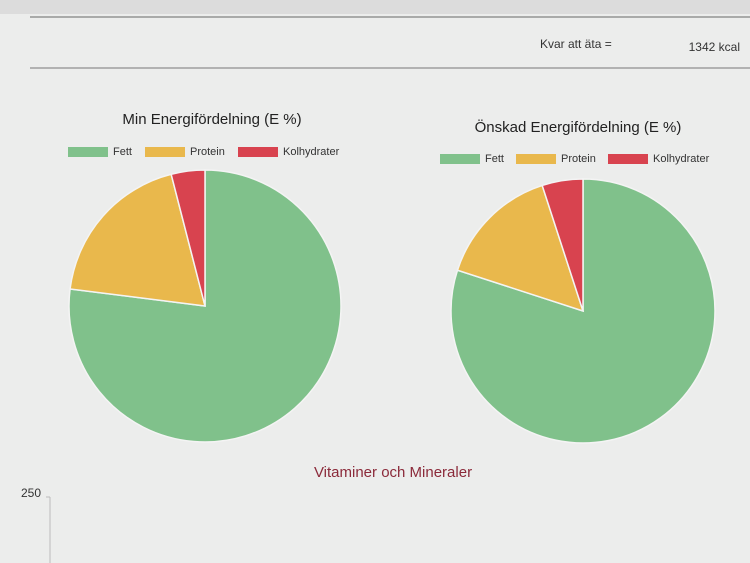 The width and height of the screenshot is (750, 563). I want to click on remaining-label: Kvar att äta =, so click(576, 44).